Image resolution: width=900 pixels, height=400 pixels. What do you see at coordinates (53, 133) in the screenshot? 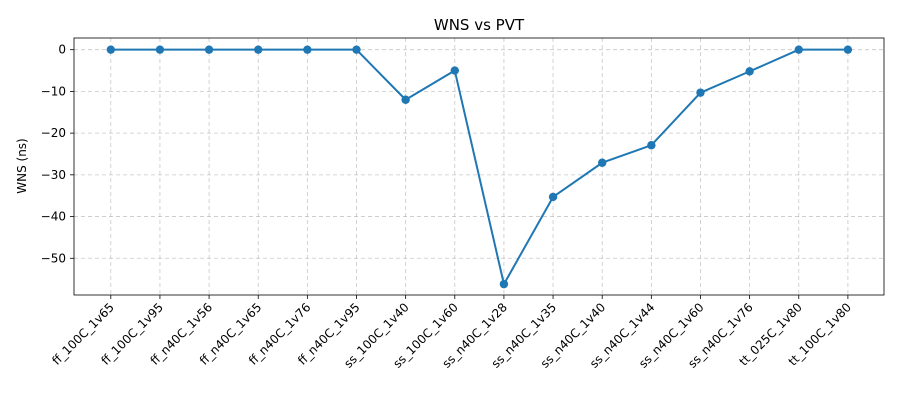
I see `y-tick-label: −20` at bounding box center [53, 133].